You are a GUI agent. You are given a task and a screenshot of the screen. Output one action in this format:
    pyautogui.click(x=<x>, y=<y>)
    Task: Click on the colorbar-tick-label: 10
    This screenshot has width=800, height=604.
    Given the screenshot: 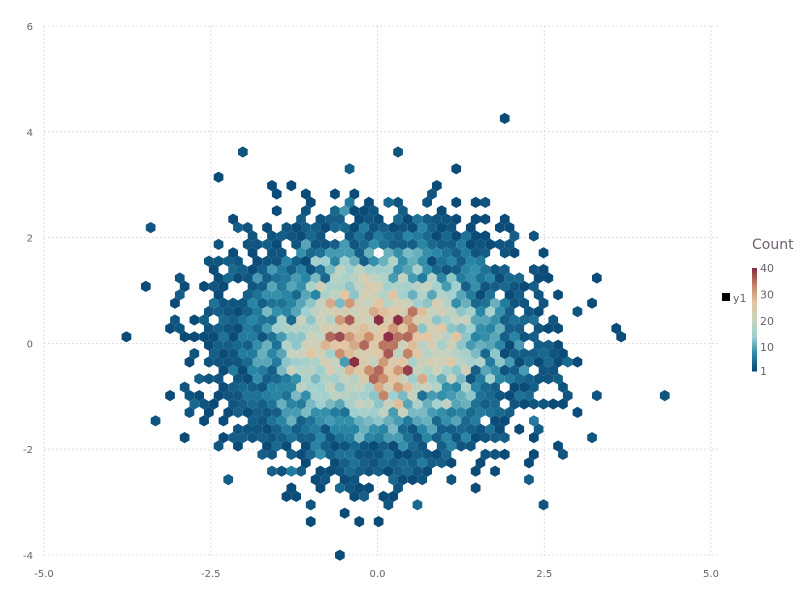 What is the action you would take?
    pyautogui.click(x=767, y=347)
    